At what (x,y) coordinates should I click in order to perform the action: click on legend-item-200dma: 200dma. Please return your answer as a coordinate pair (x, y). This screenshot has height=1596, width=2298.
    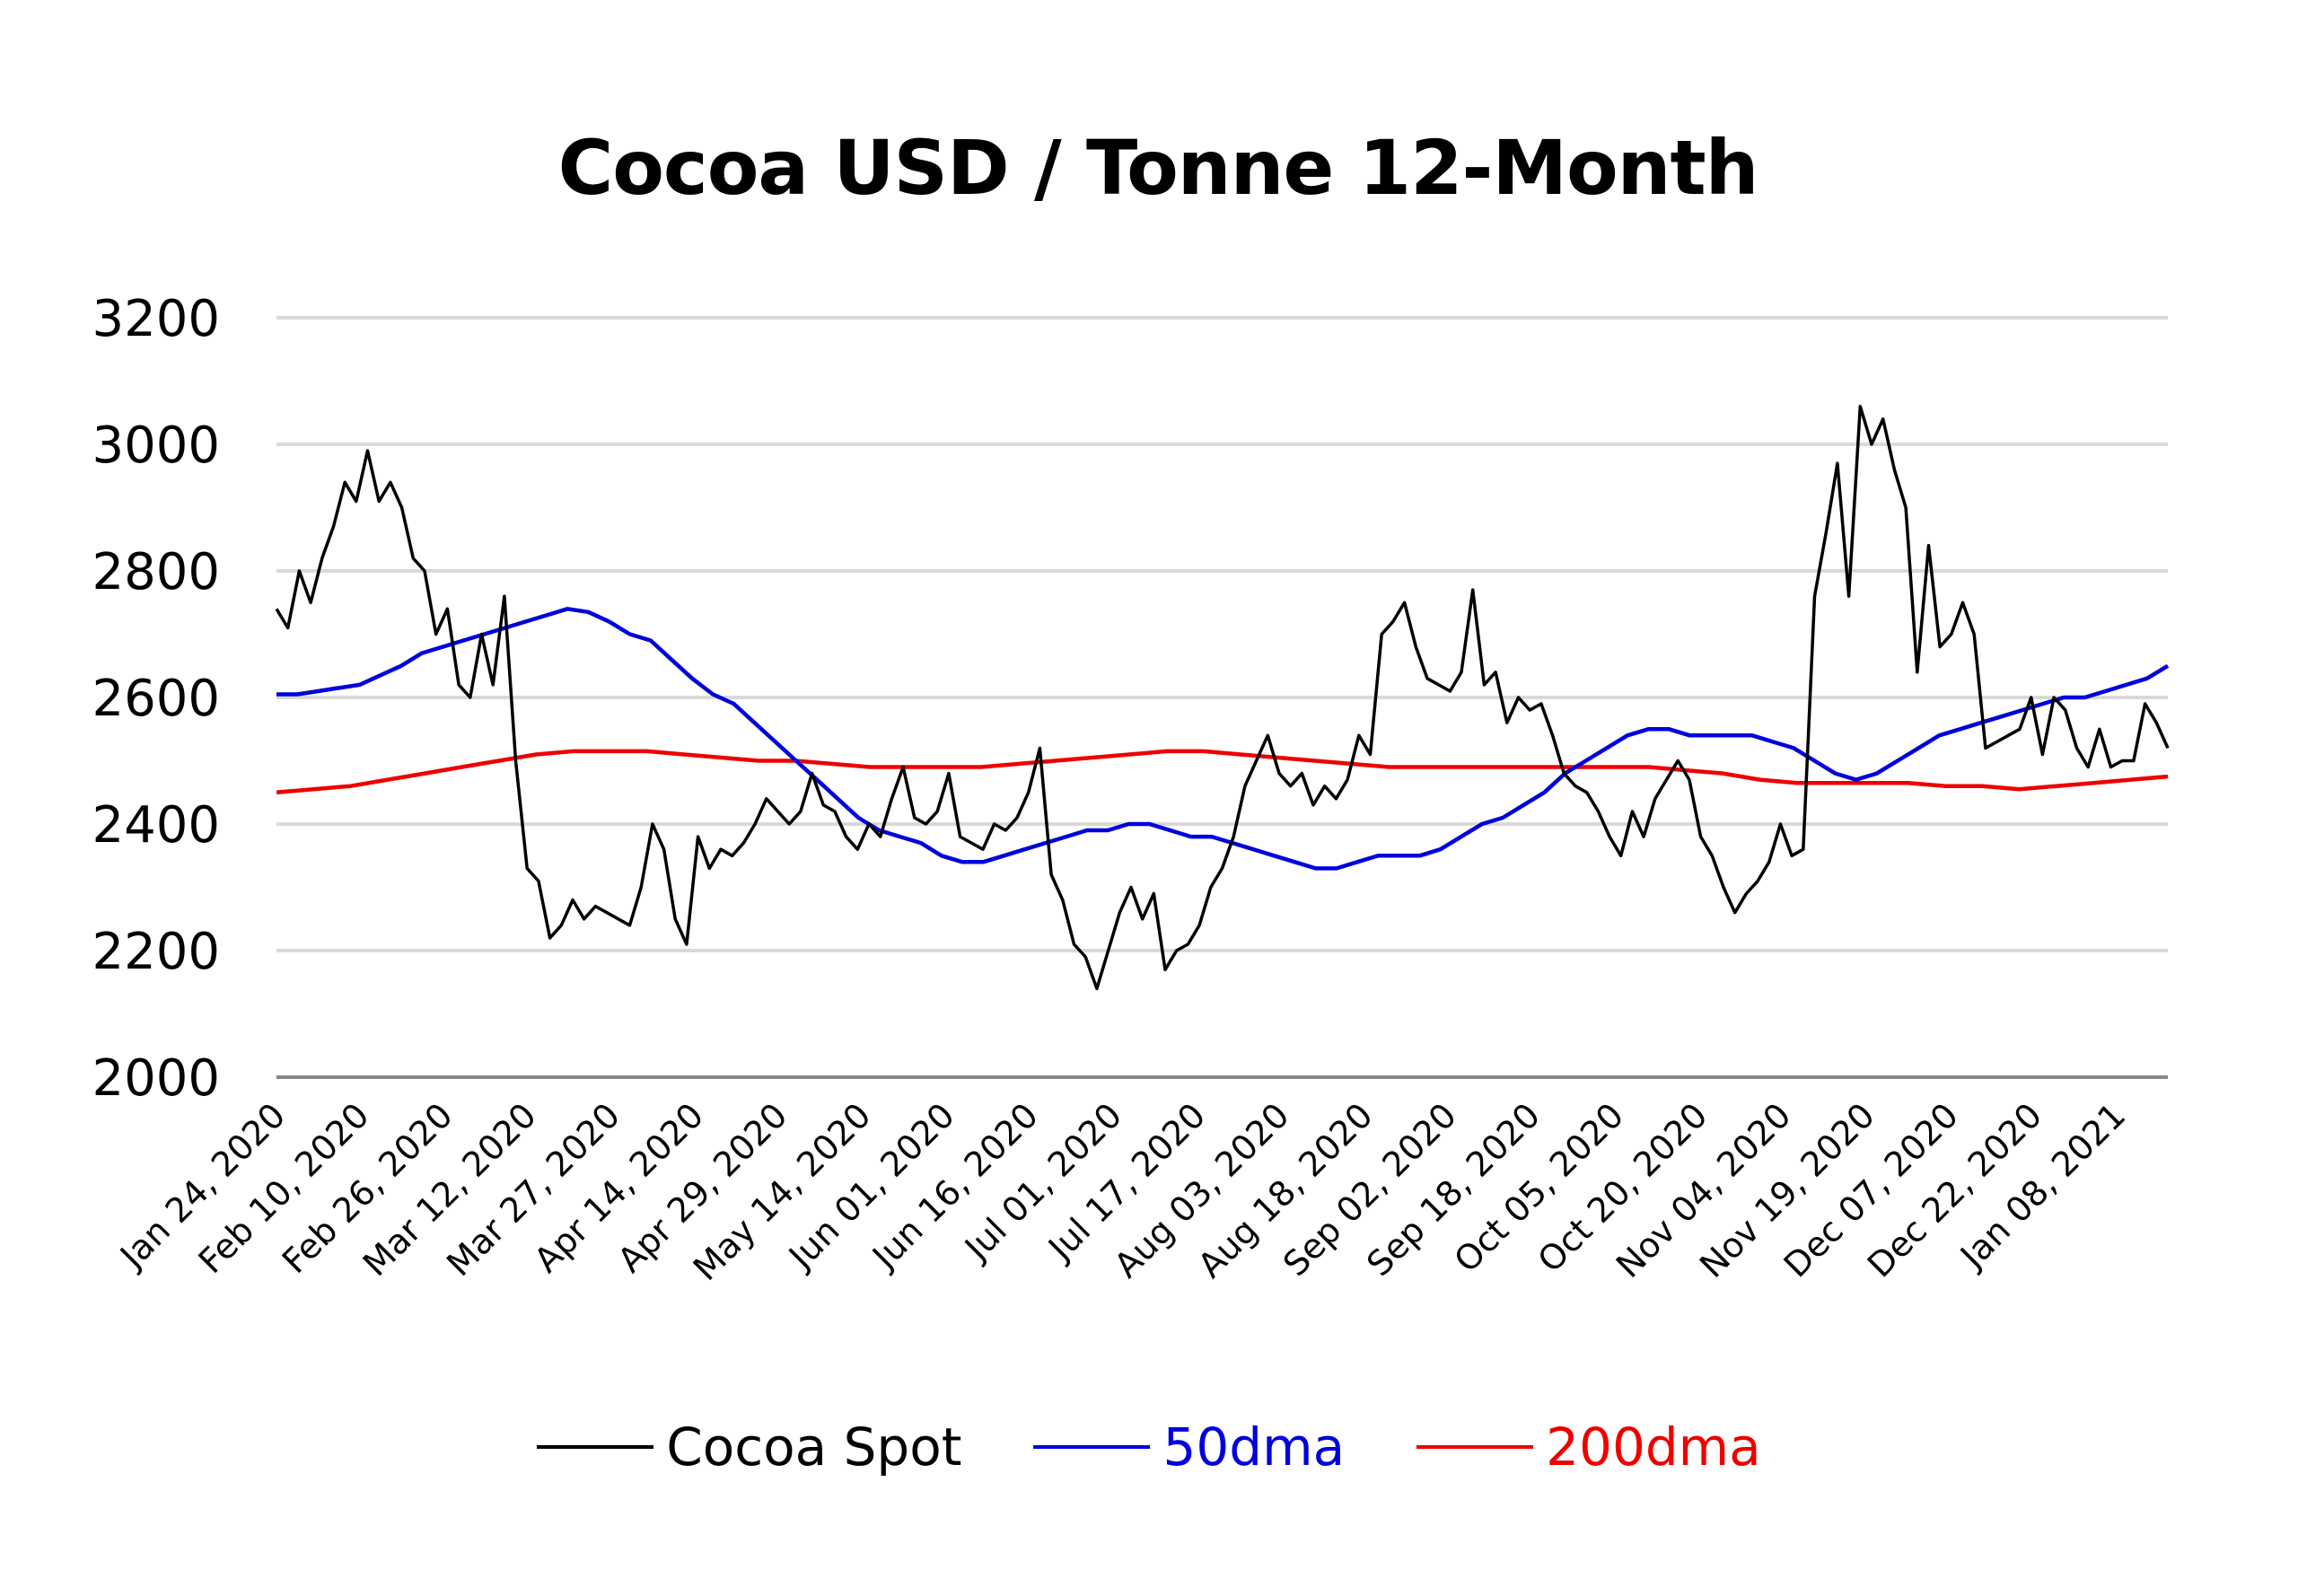
    Looking at the image, I should click on (1589, 1447).